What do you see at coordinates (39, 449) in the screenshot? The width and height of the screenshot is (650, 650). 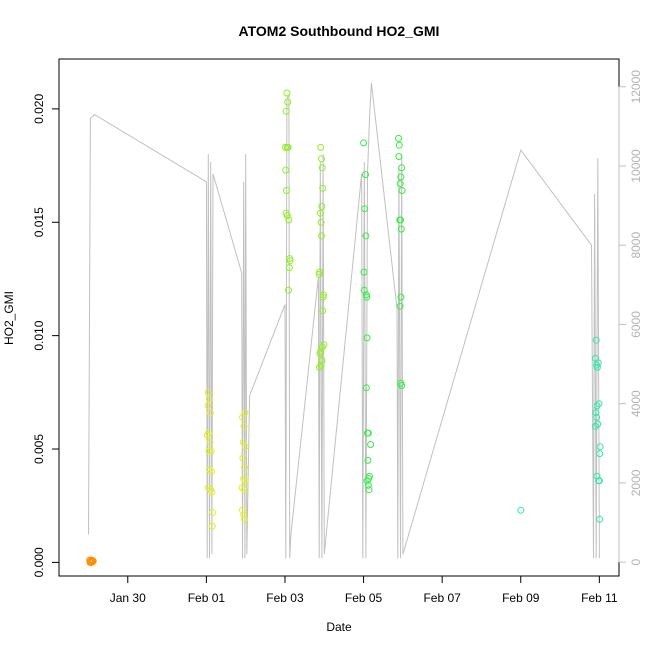 I see `y-tick-label: 0.005` at bounding box center [39, 449].